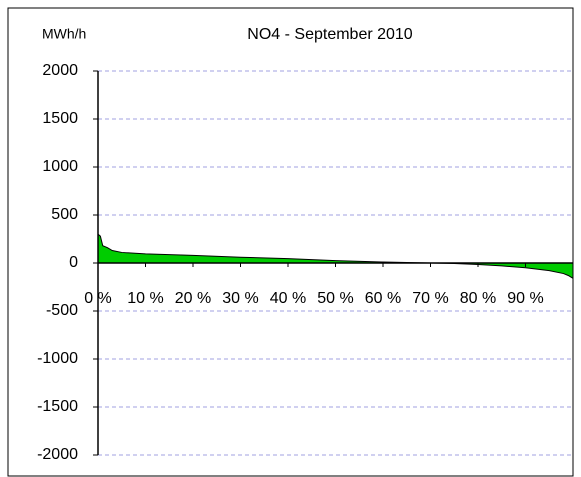  What do you see at coordinates (240, 298) in the screenshot?
I see `x-tick-label: 30 %` at bounding box center [240, 298].